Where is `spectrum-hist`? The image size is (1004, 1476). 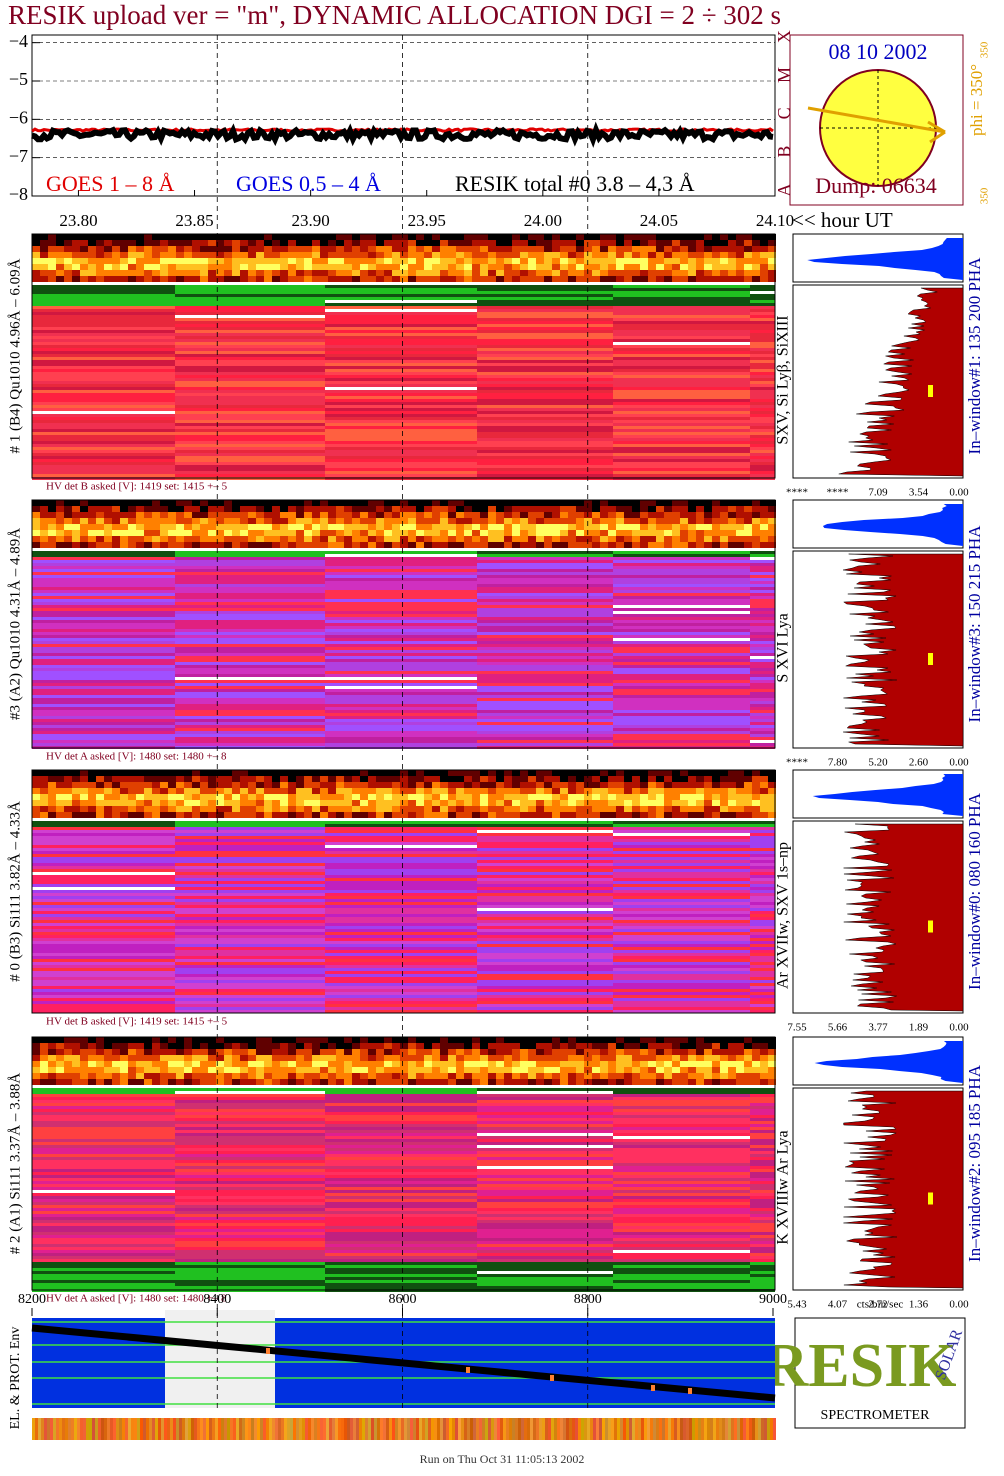
spectrum-hist is located at coordinates (903, 650).